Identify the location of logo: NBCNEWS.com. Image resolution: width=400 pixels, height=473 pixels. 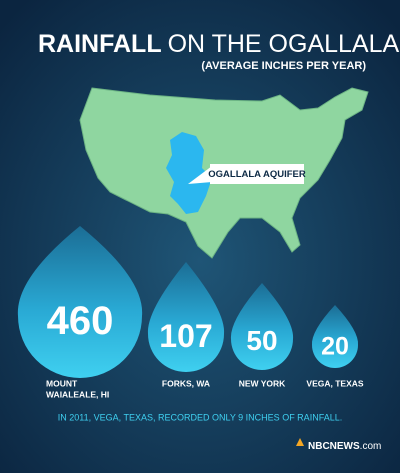
(338, 445).